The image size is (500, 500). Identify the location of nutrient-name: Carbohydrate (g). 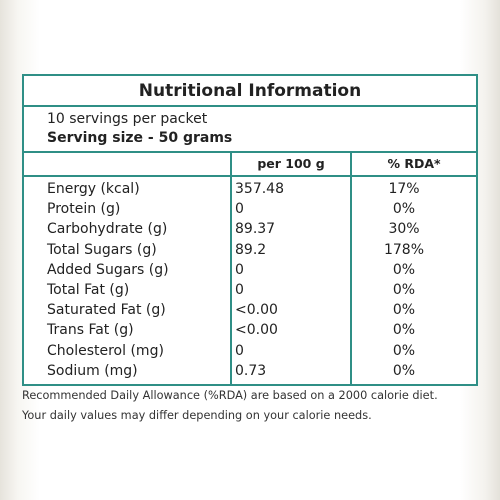
(107, 229).